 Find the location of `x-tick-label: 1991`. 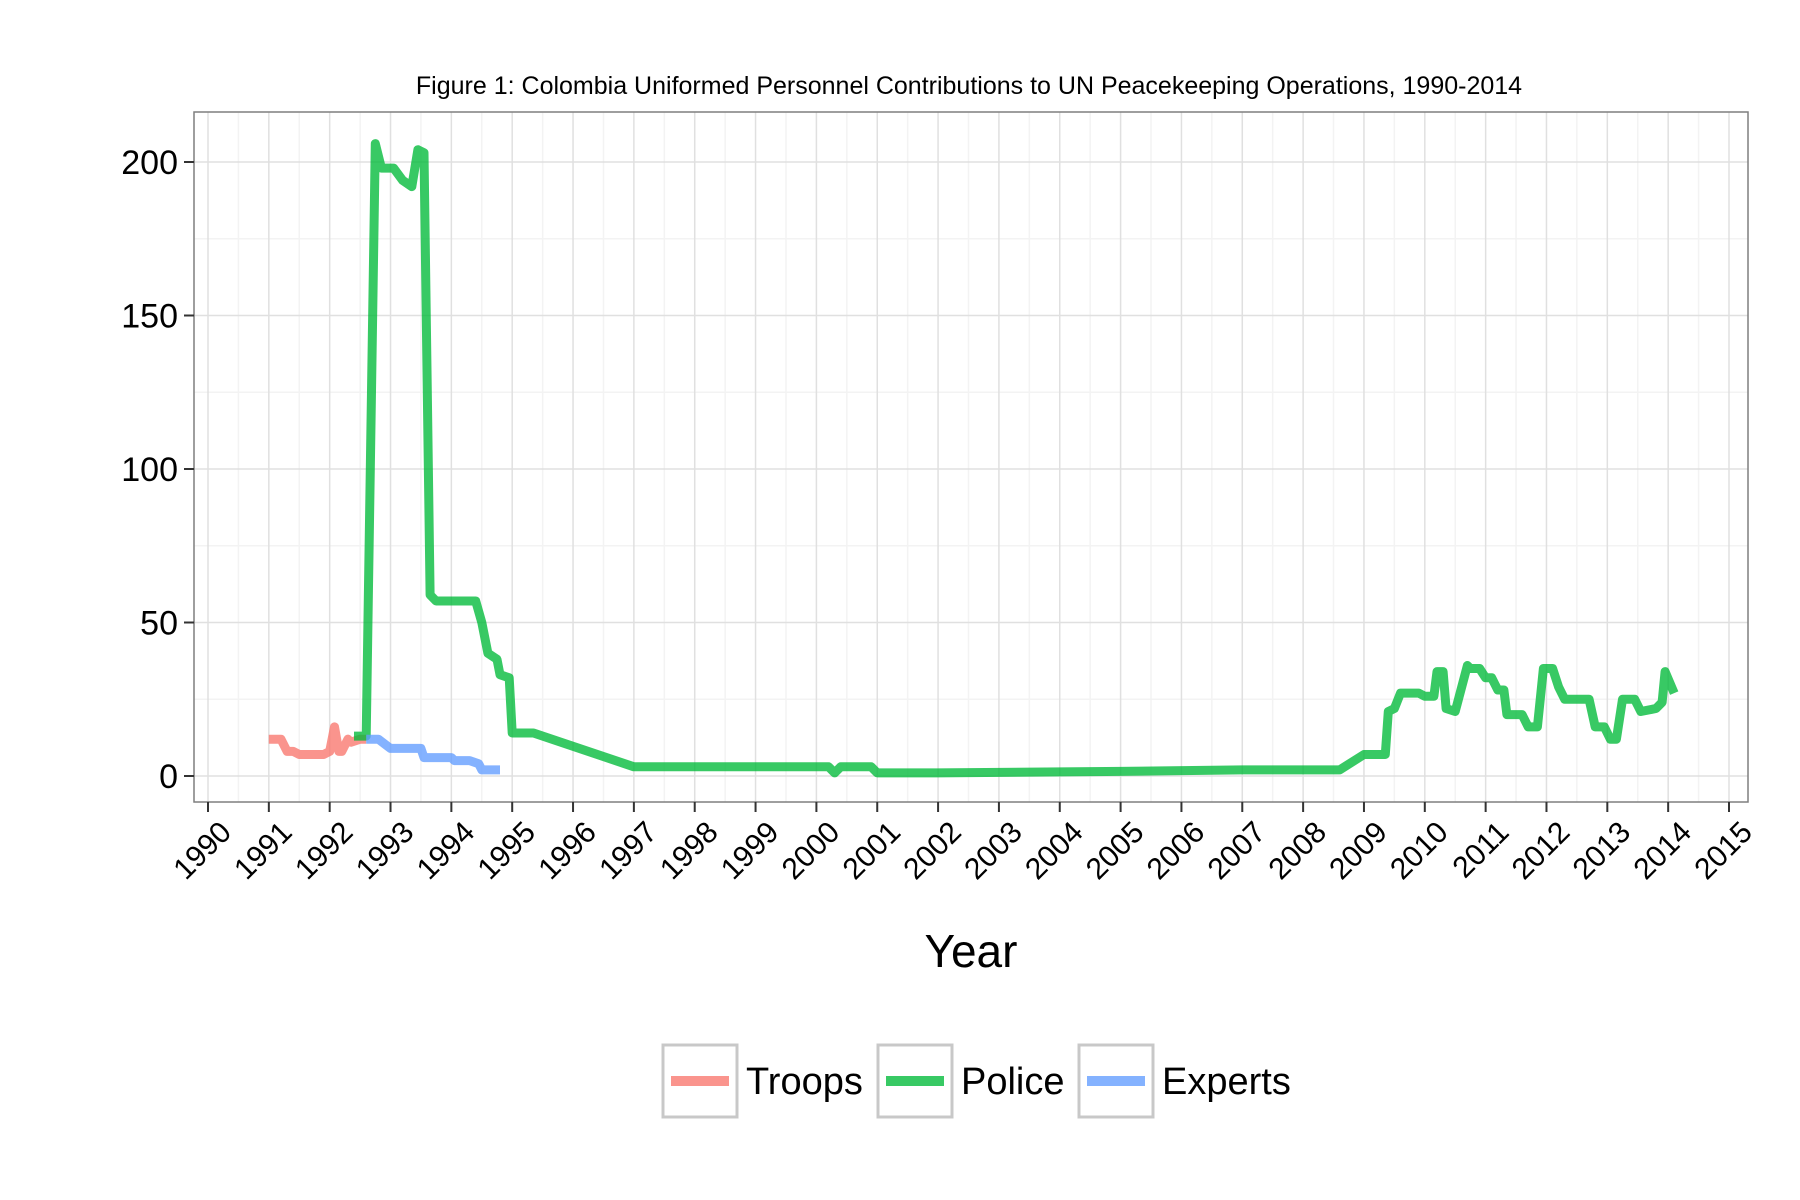

x-tick-label: 1991 is located at coordinates (263, 851).